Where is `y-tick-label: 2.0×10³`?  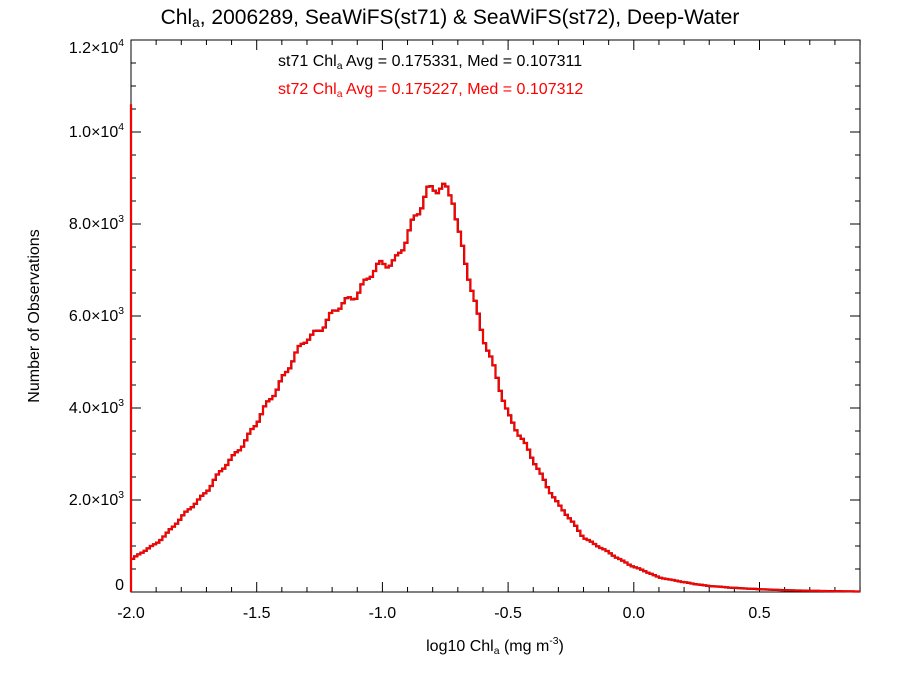 y-tick-label: 2.0×10³ is located at coordinates (96, 499).